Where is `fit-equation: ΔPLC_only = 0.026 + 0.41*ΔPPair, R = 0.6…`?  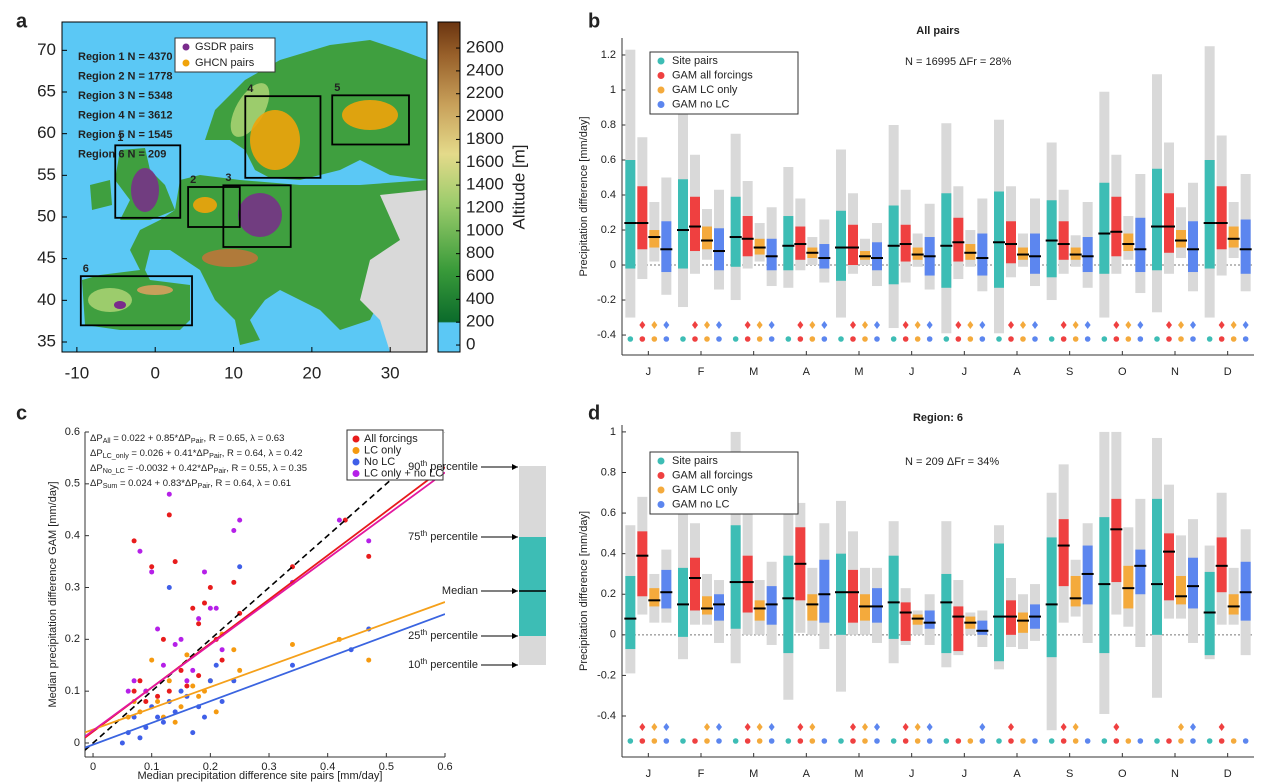 fit-equation: ΔPLC_only = 0.026 + 0.41*ΔPPair, R = 0.6… is located at coordinates (196, 454).